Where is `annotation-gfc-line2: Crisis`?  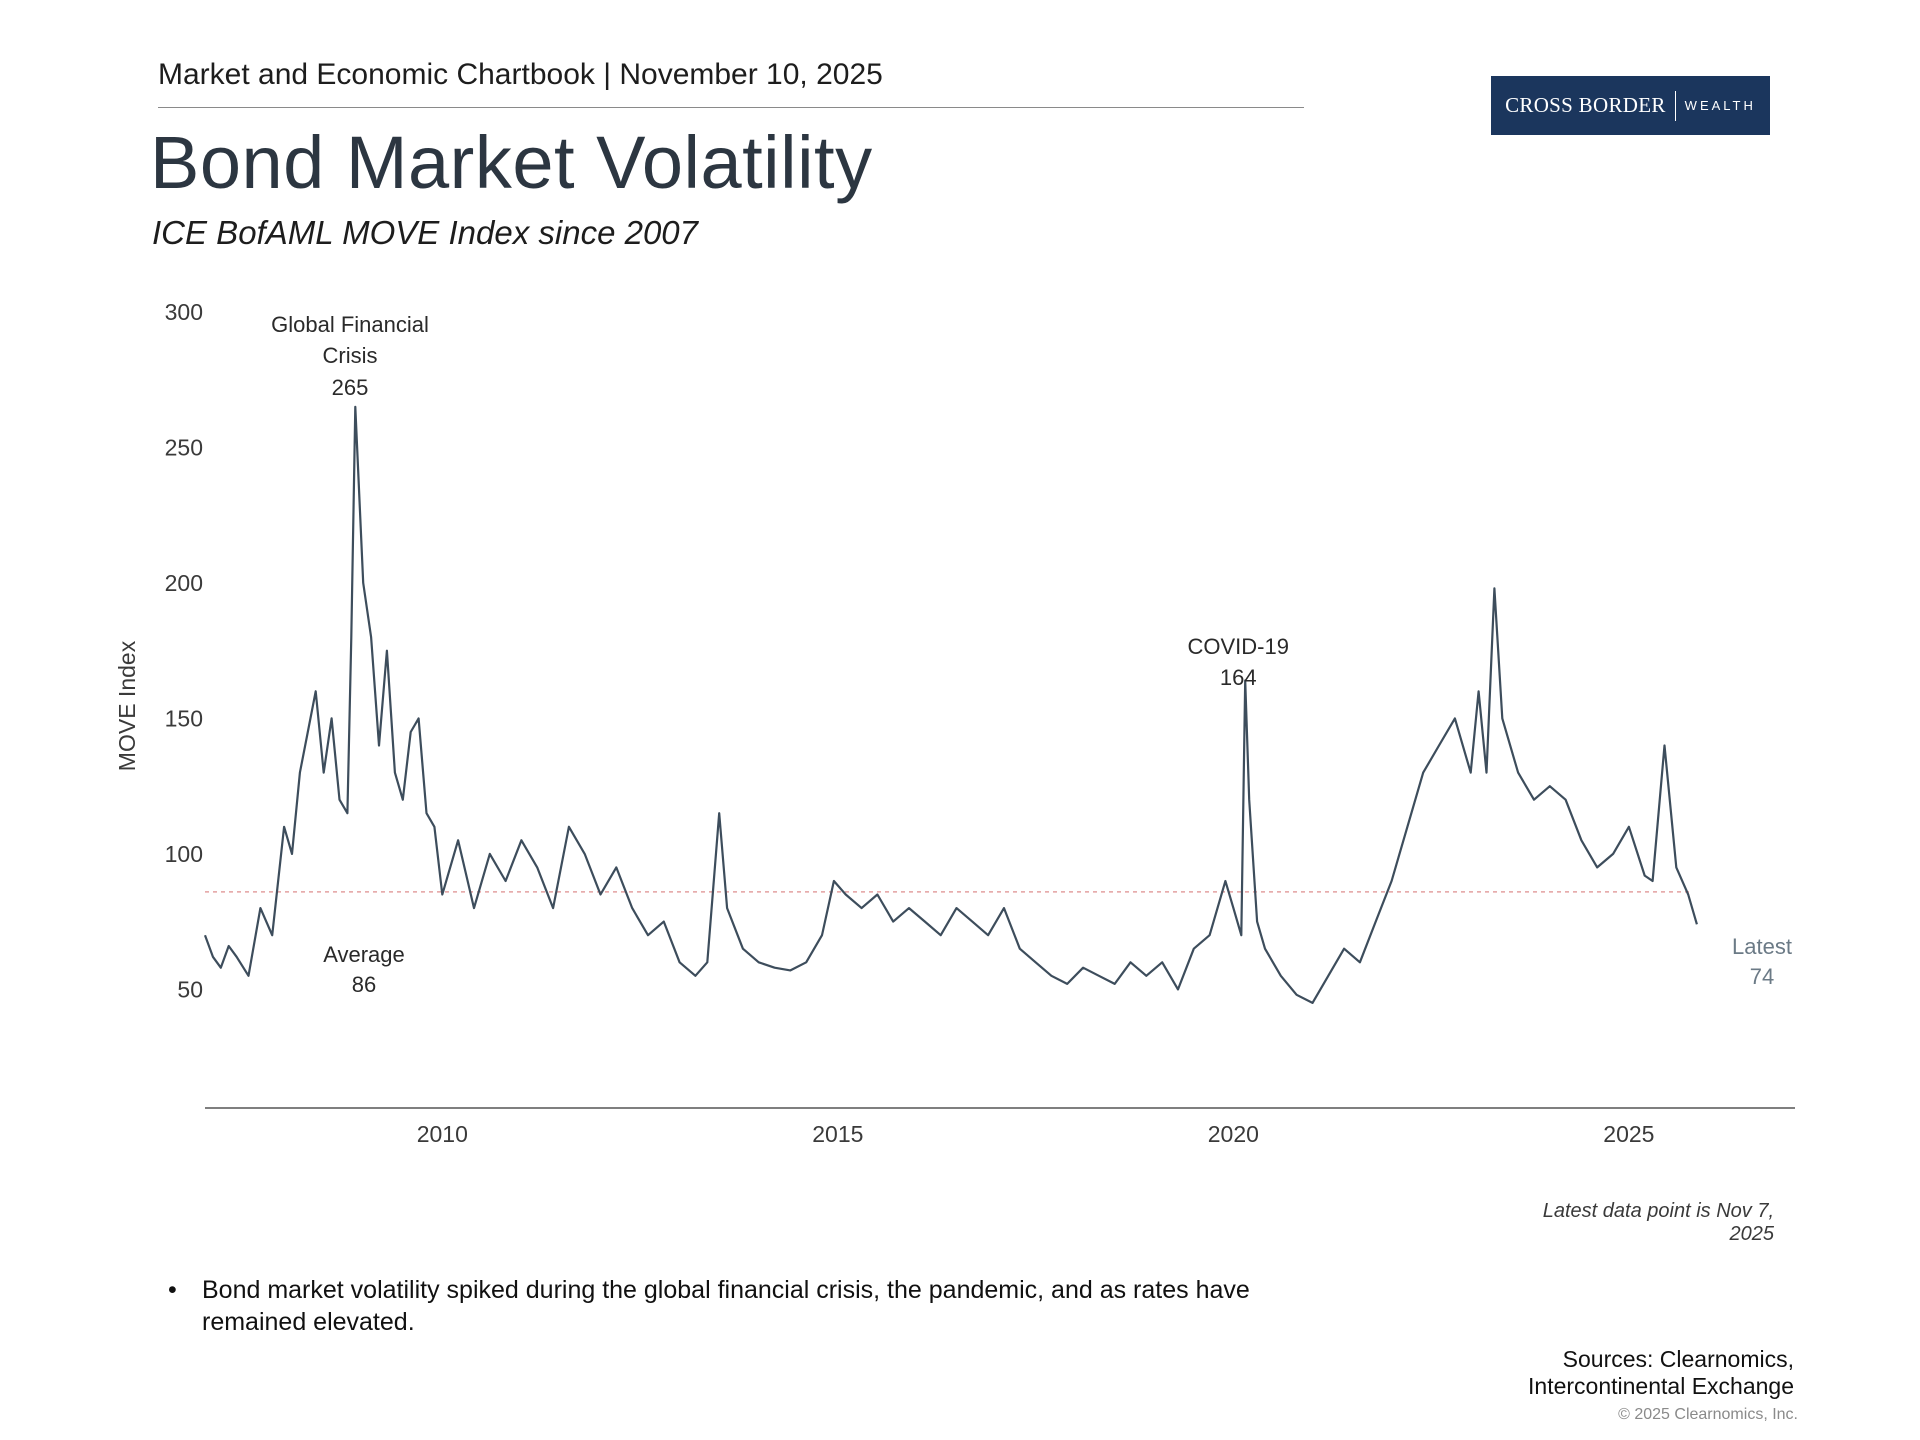
annotation-gfc-line2: Crisis is located at coordinates (350, 355).